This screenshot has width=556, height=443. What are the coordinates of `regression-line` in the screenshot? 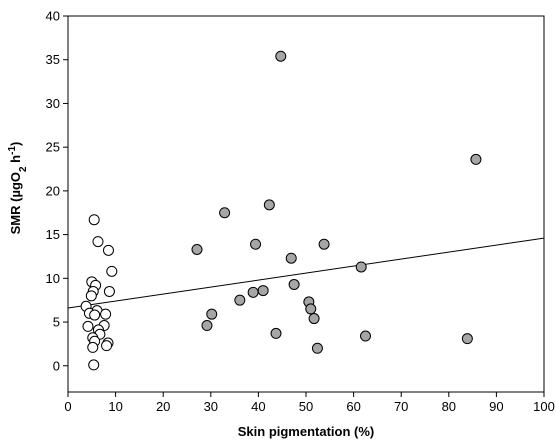 It's located at (306, 273).